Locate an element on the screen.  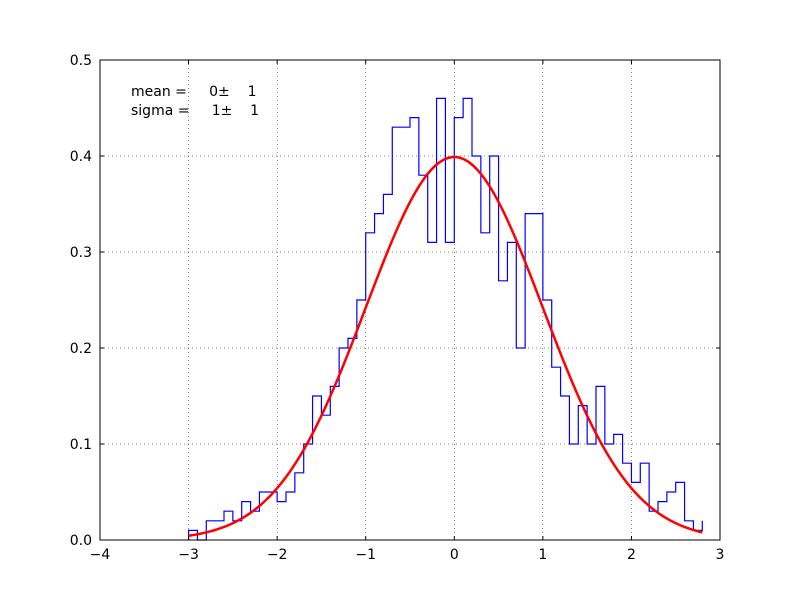
y-tick-labels: 0.0 0.1 0.2 0.3 0.4 0.5 is located at coordinates (81, 301).